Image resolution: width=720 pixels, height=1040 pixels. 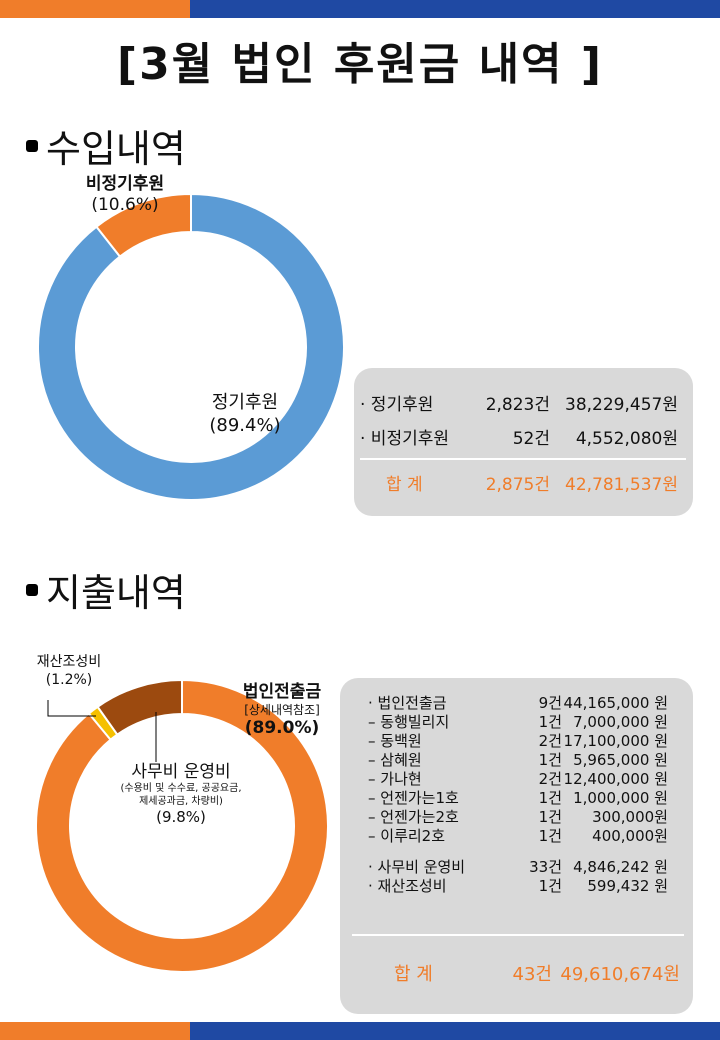 I want to click on table-row: · 재산조성비 1건 599,432 원, so click(x=518, y=886).